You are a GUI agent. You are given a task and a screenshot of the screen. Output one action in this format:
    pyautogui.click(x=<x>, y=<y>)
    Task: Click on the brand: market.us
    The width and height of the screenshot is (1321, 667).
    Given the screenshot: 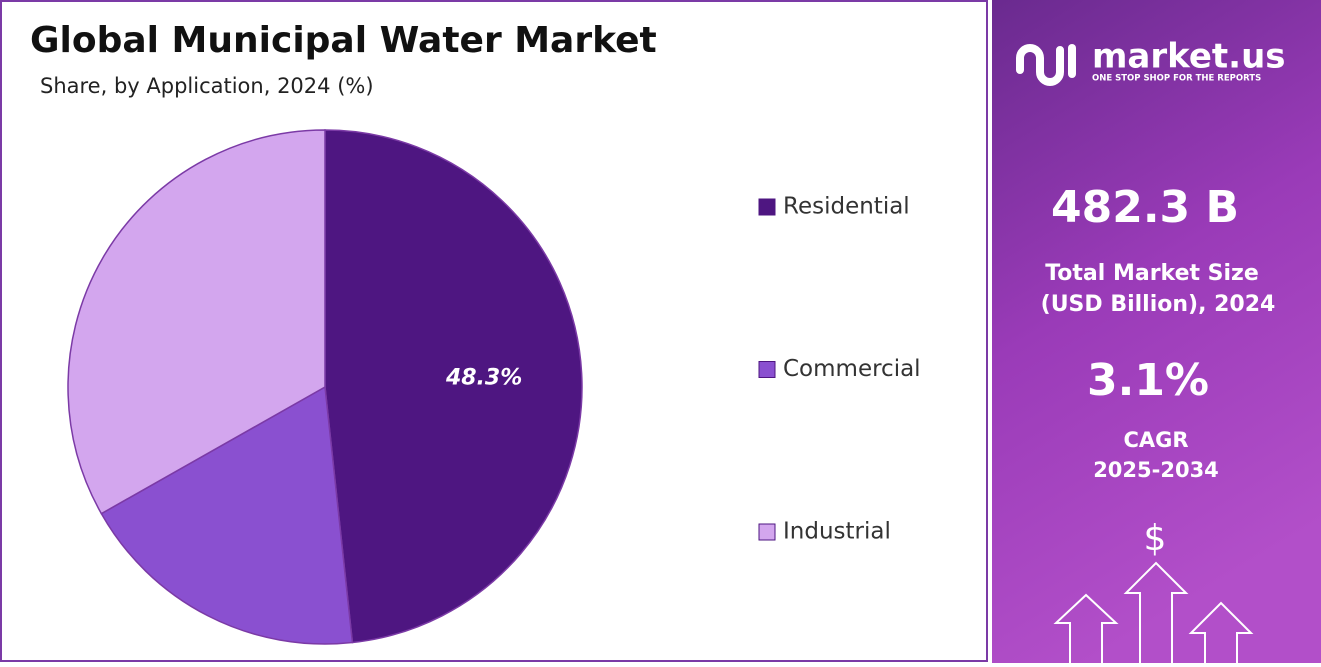 What is the action you would take?
    pyautogui.click(x=1189, y=57)
    